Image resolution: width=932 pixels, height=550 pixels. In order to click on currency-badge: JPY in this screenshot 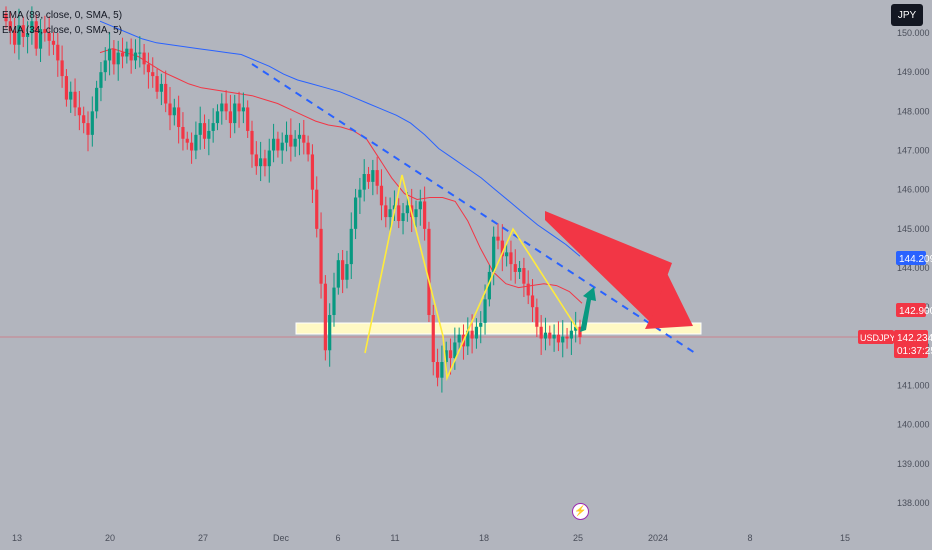, I will do `click(907, 15)`.